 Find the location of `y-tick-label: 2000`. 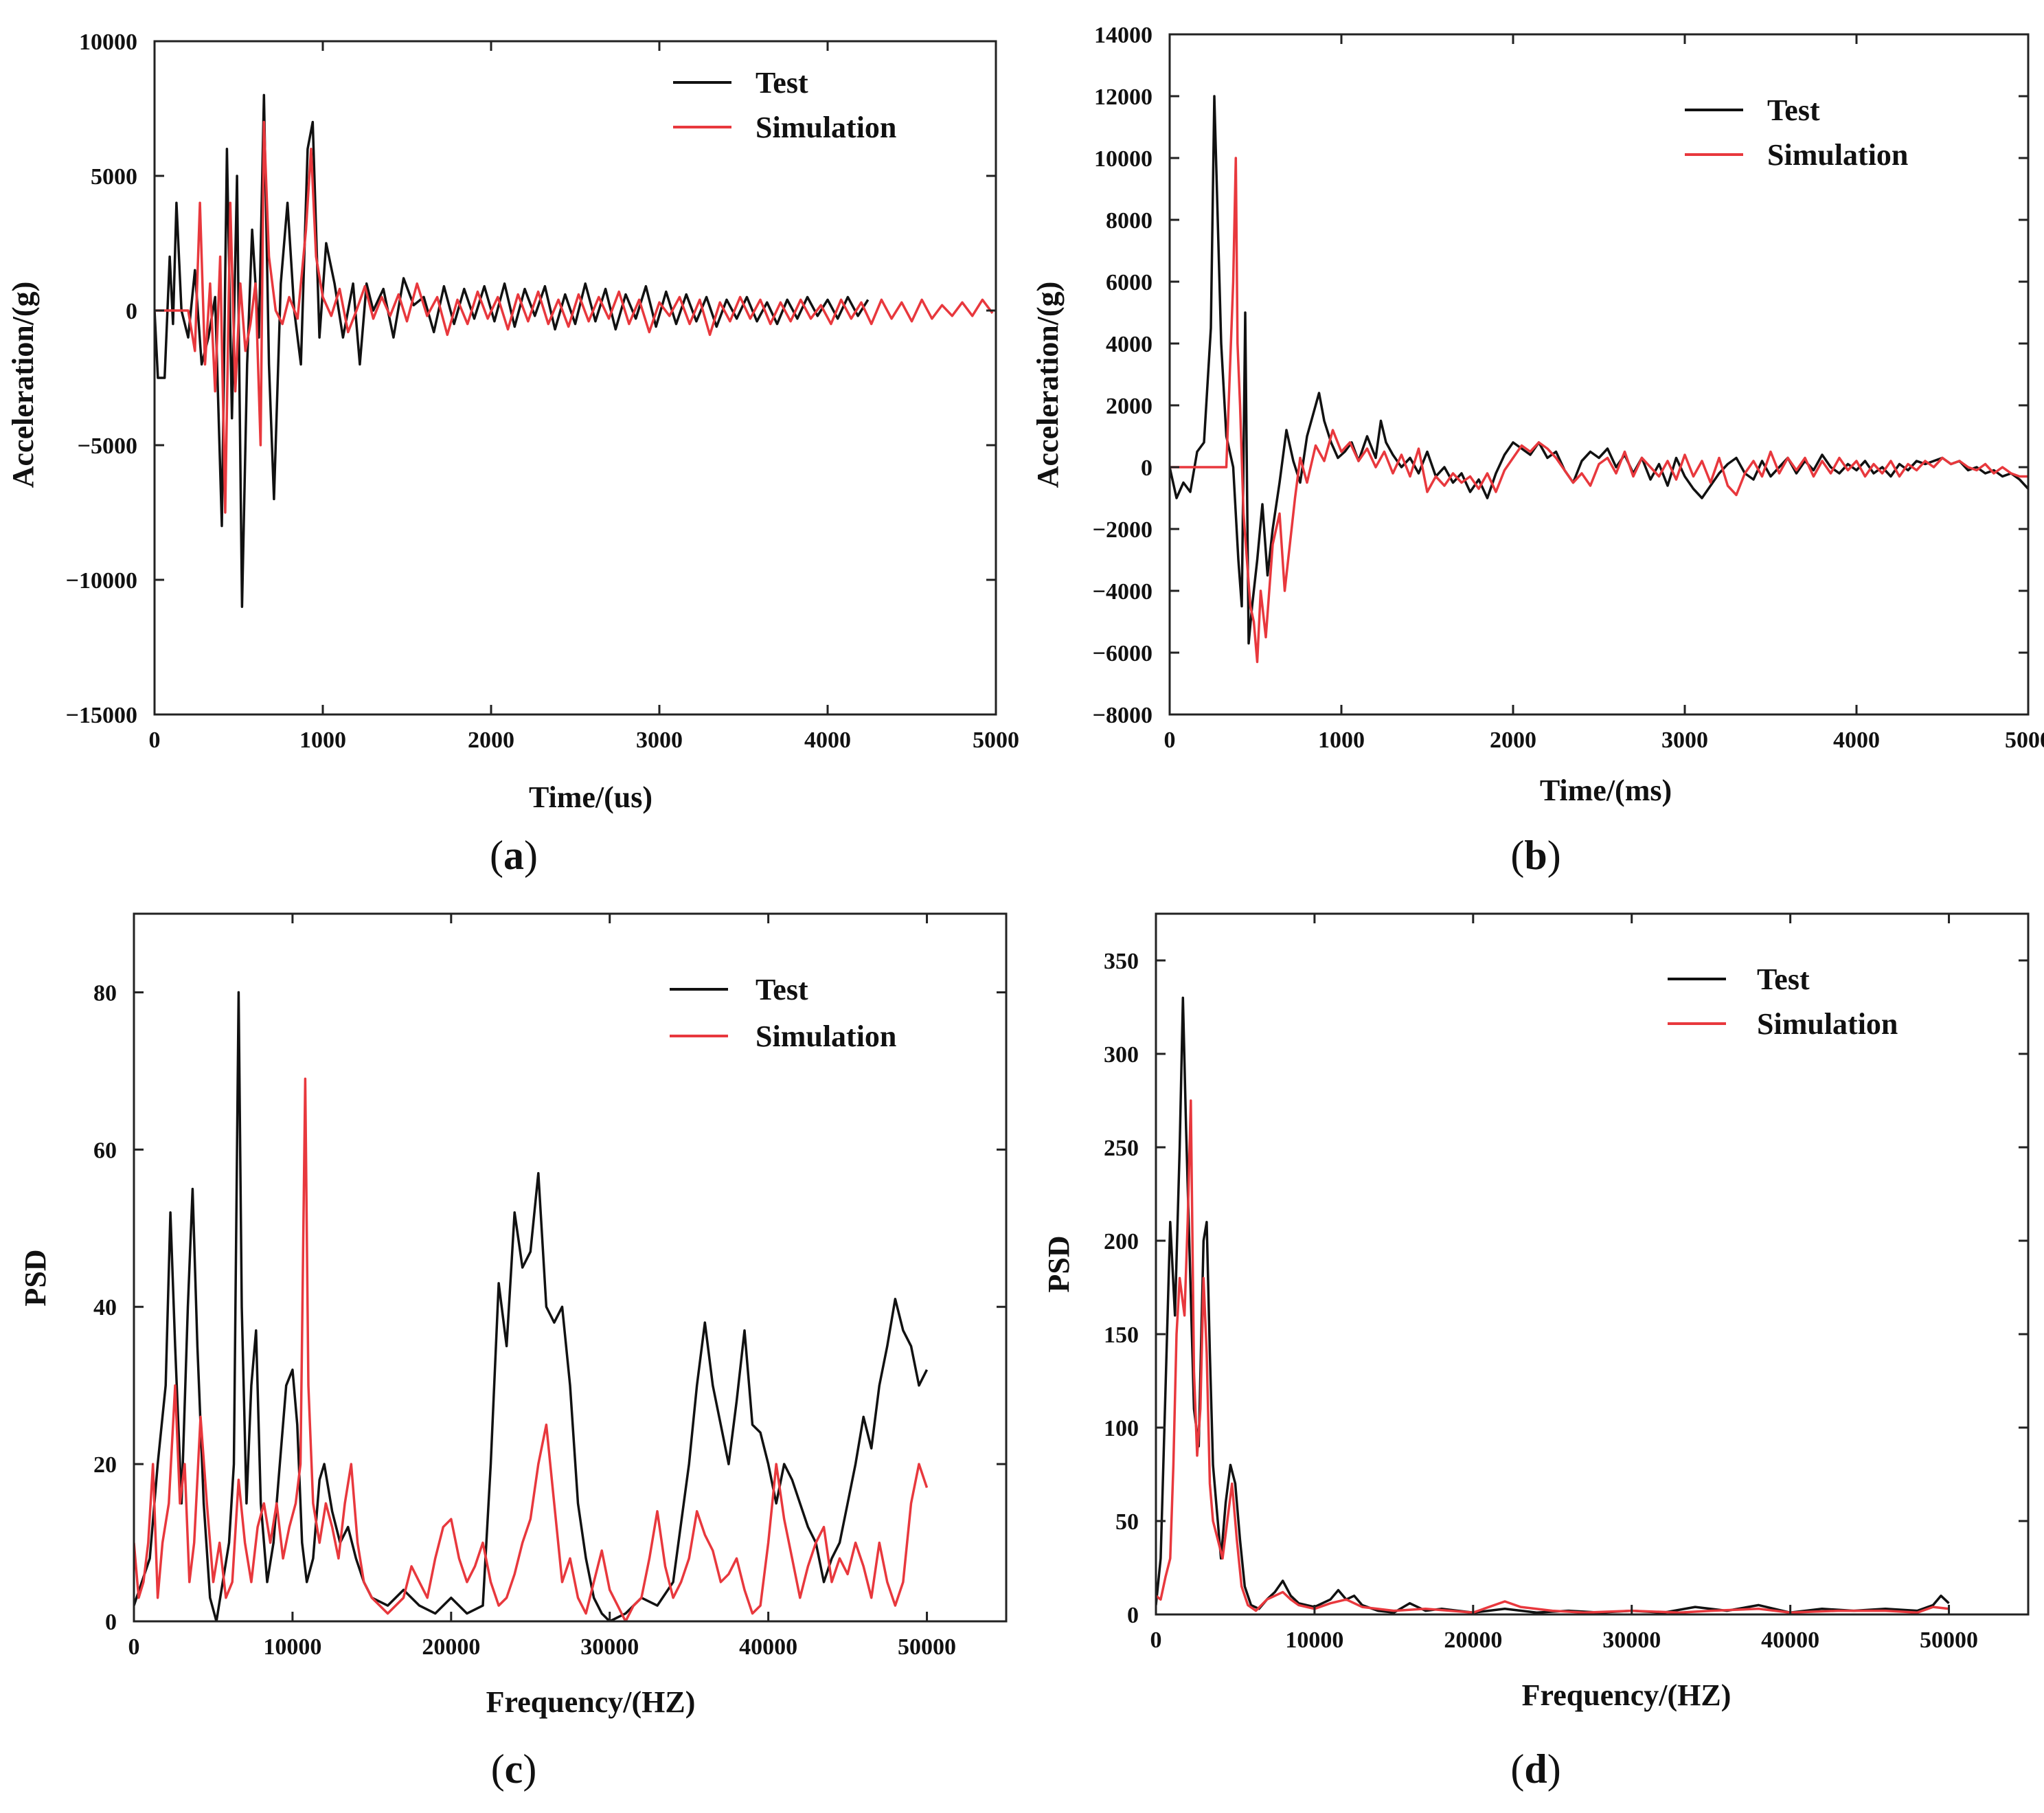

y-tick-label: 2000 is located at coordinates (1129, 406).